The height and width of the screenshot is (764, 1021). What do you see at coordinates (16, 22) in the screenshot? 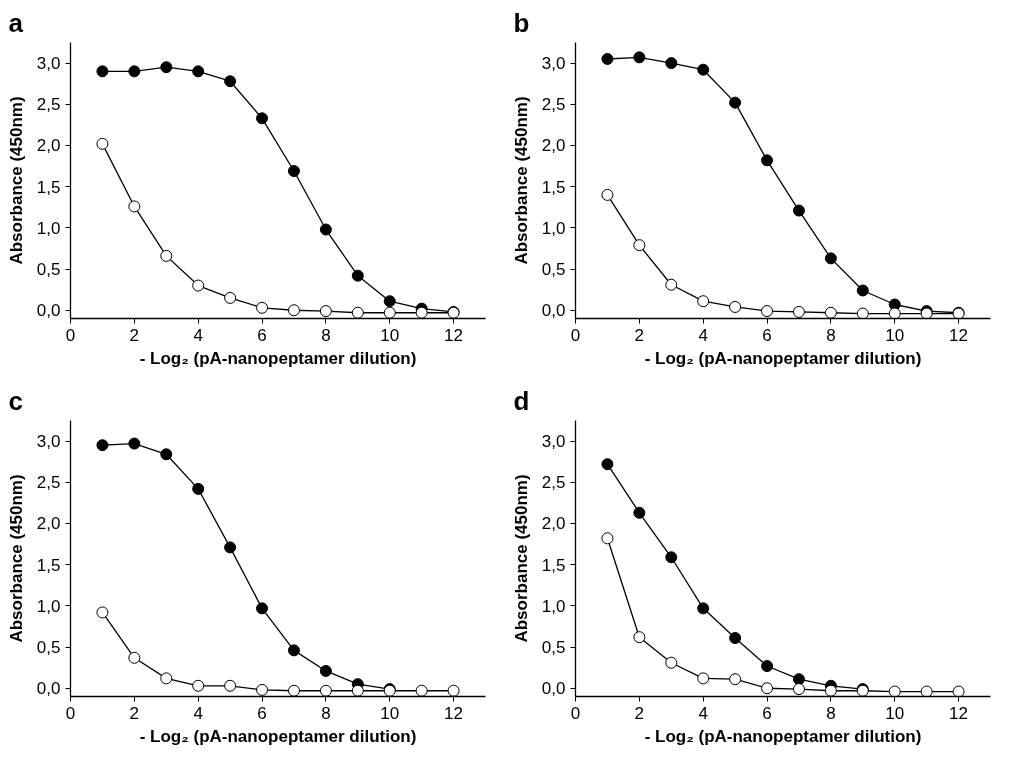
I see `chart-title: a` at bounding box center [16, 22].